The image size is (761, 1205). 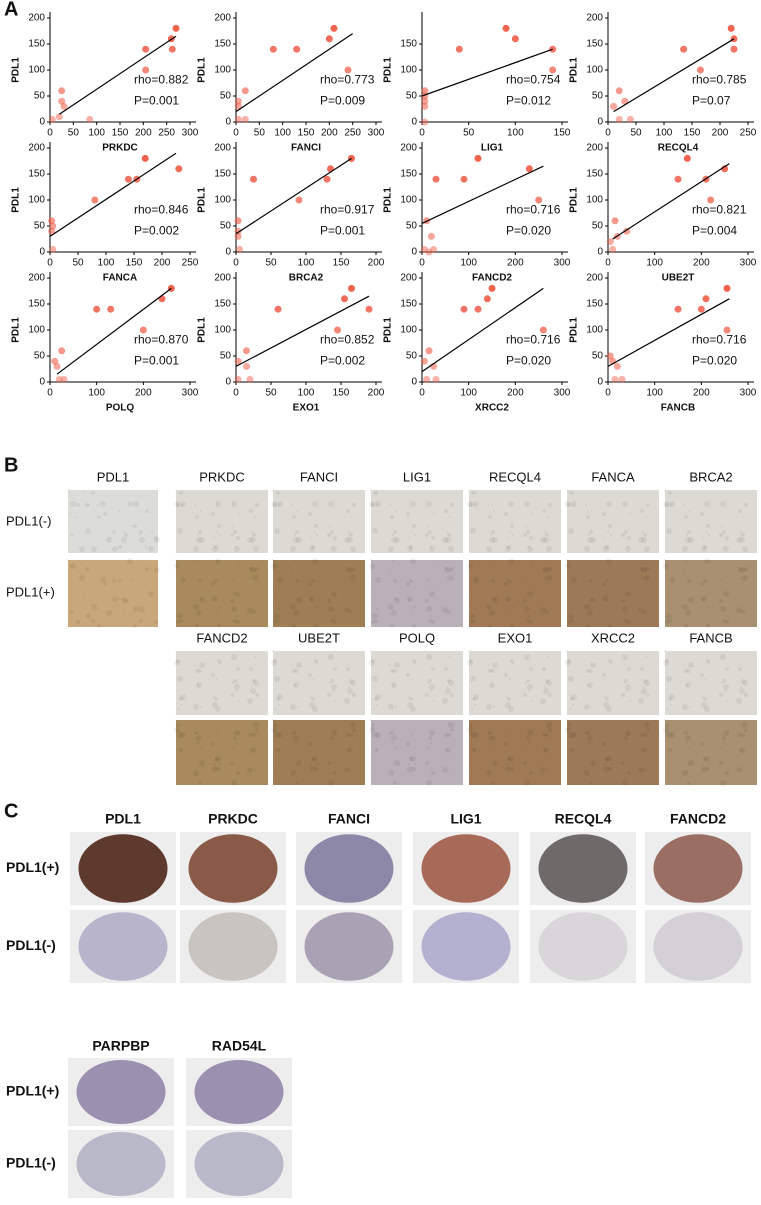 What do you see at coordinates (29, 520) in the screenshot?
I see `row-label: PDL1(-)` at bounding box center [29, 520].